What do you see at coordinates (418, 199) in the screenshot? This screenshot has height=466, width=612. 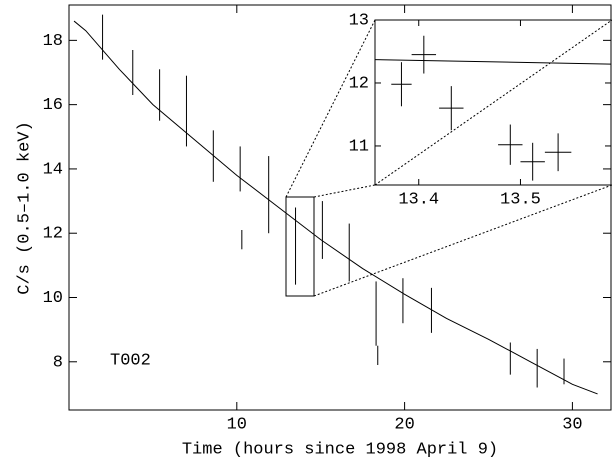 I see `x-tick-label: 13.4` at bounding box center [418, 199].